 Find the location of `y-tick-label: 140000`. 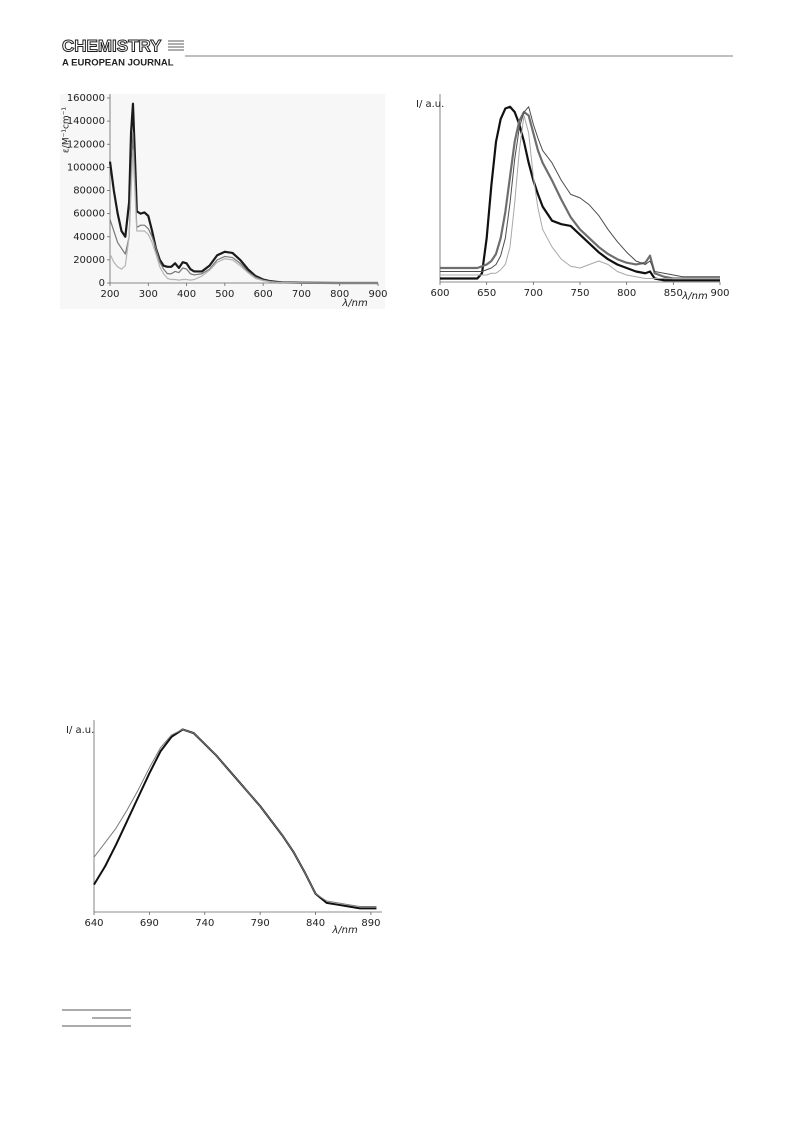

y-tick-label: 140000 is located at coordinates (86, 121).